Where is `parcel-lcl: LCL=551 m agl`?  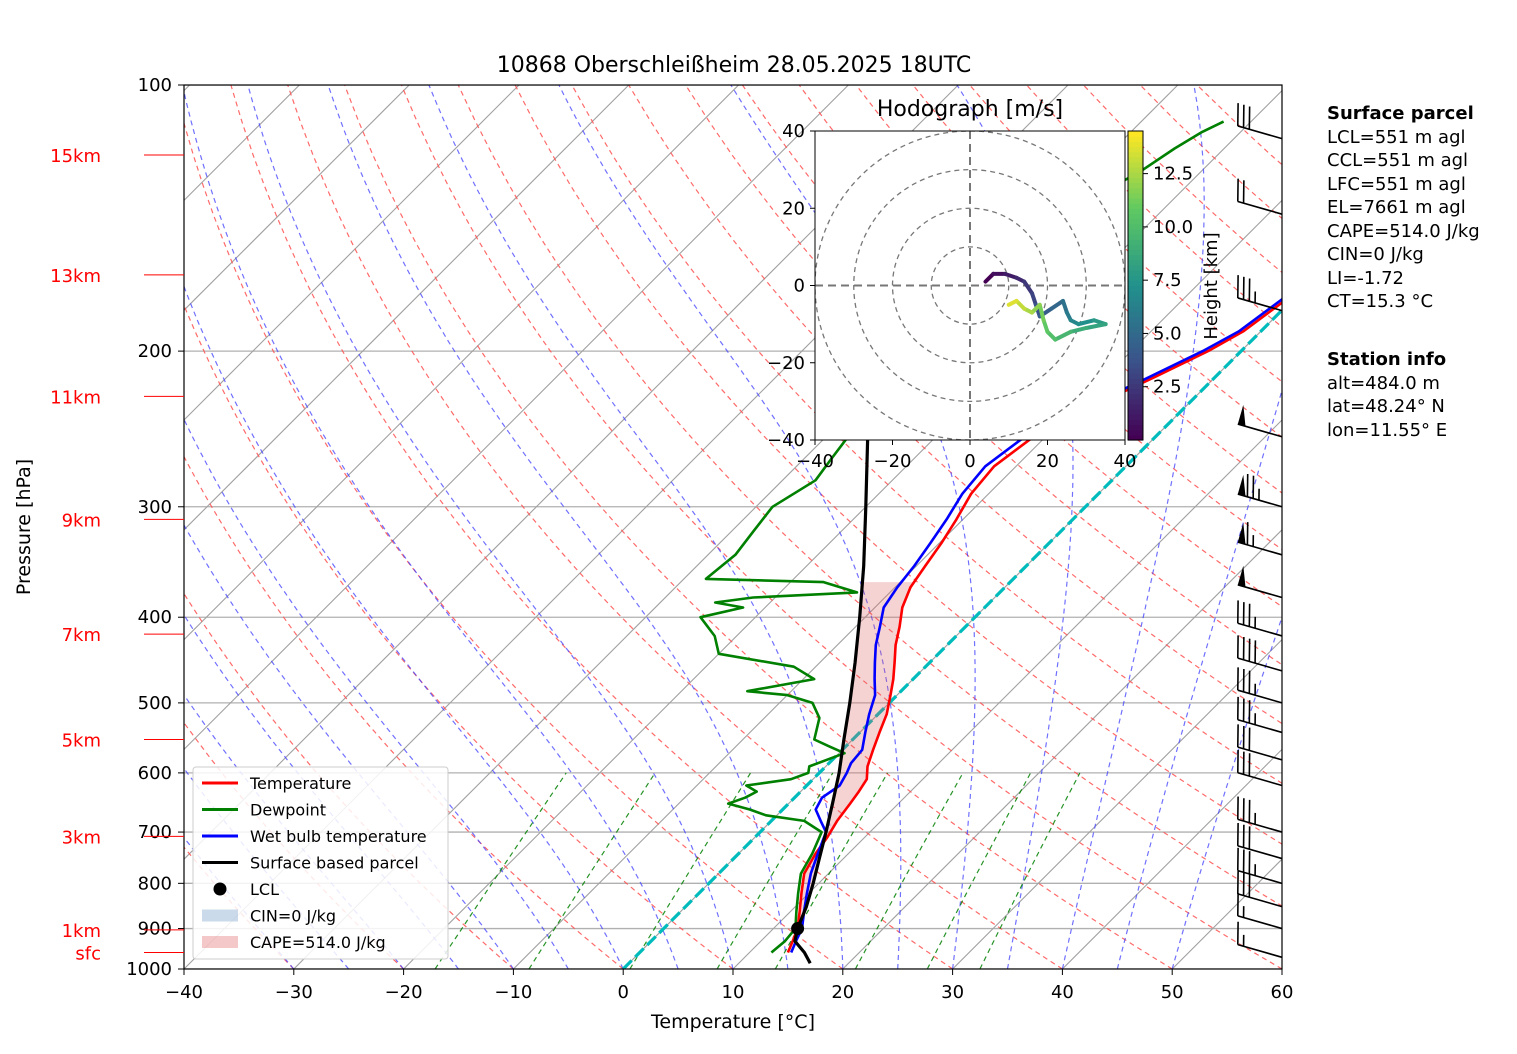 parcel-lcl: LCL=551 m agl is located at coordinates (1396, 137).